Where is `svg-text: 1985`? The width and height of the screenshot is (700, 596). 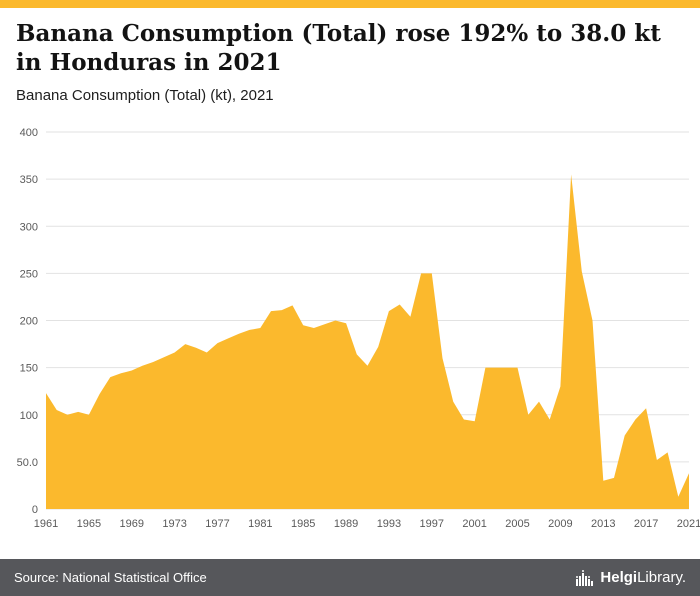
svg-text: 1985 is located at coordinates (303, 524).